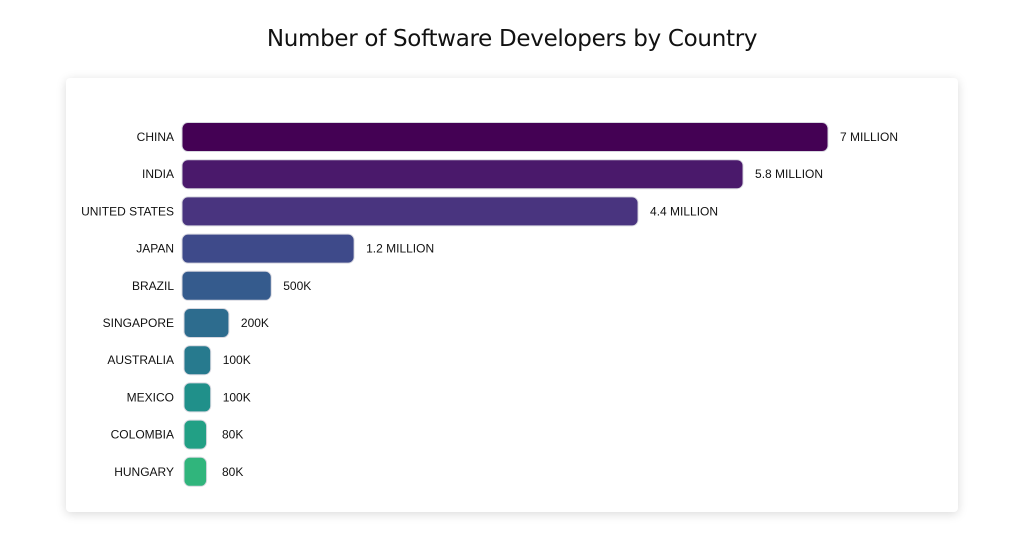  Describe the element at coordinates (138, 323) in the screenshot. I see `category-label: SINGAPORE` at that location.